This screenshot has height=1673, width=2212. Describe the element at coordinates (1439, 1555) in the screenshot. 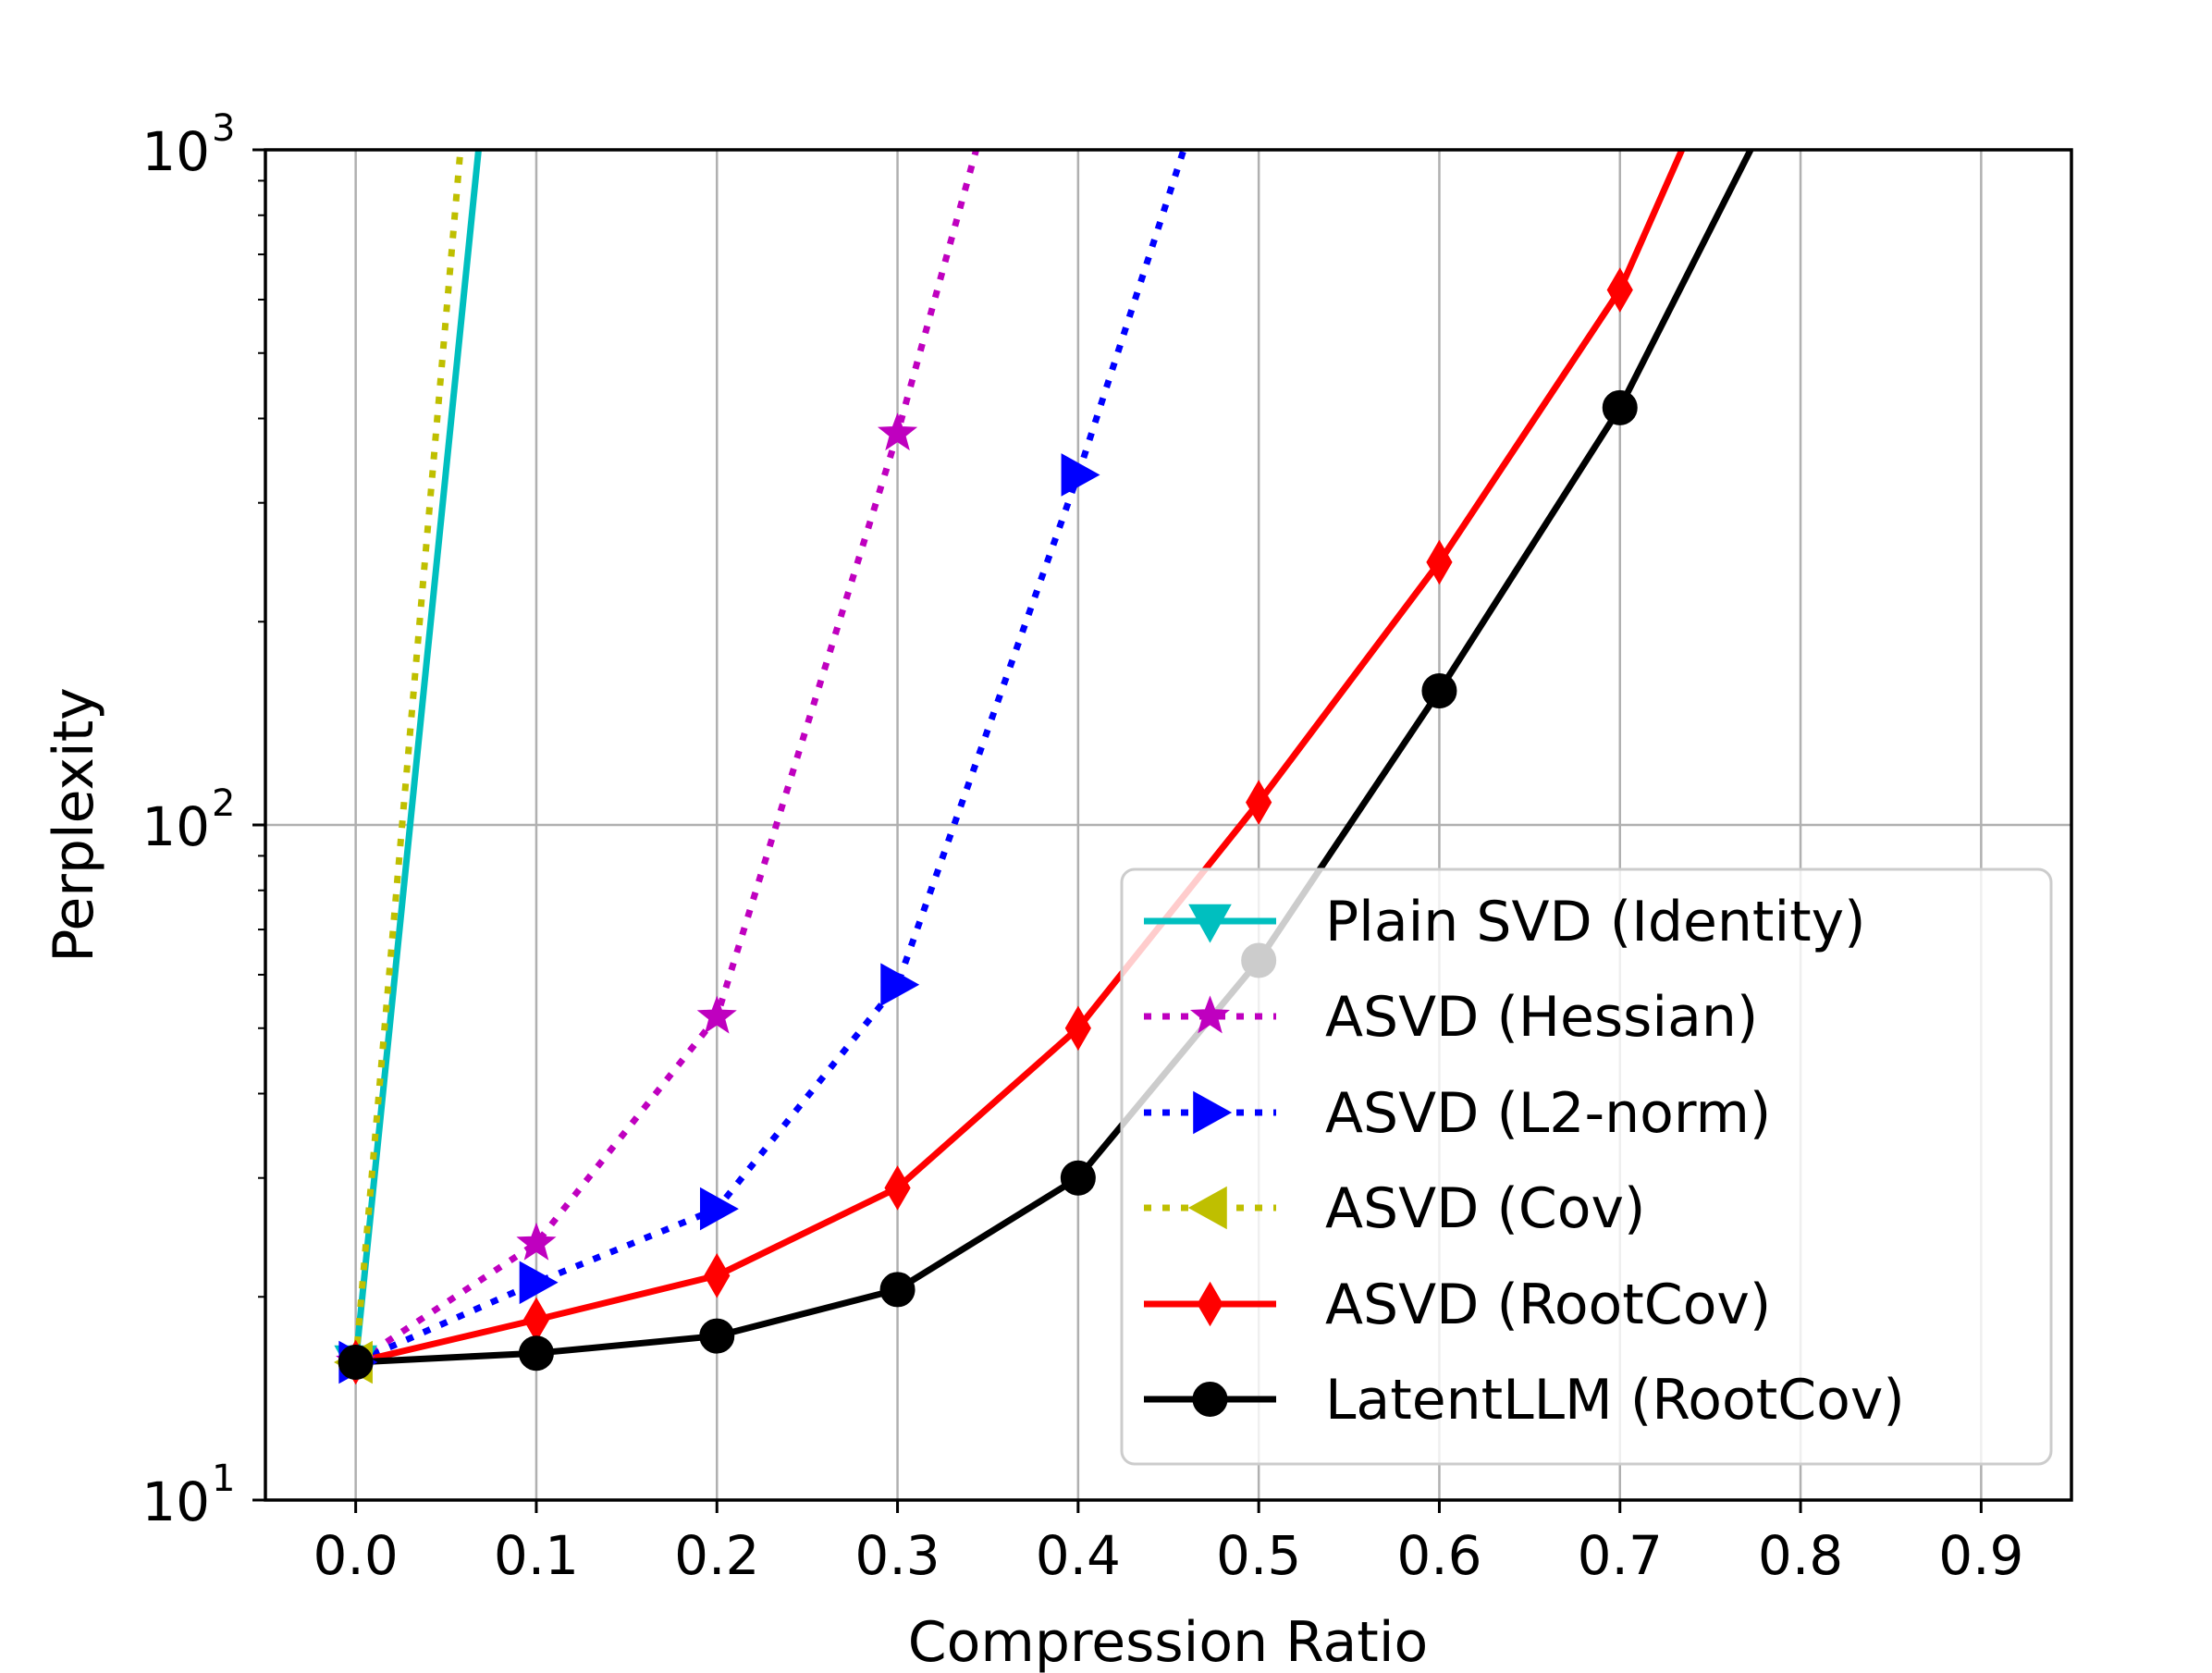

I see `x-tick-label: 0.6` at that location.